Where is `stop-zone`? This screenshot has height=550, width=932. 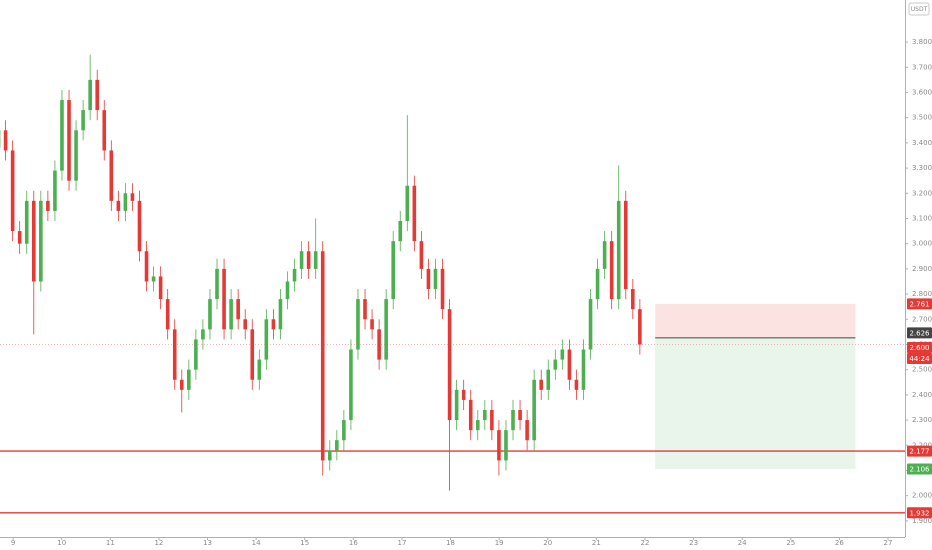 stop-zone is located at coordinates (755, 320).